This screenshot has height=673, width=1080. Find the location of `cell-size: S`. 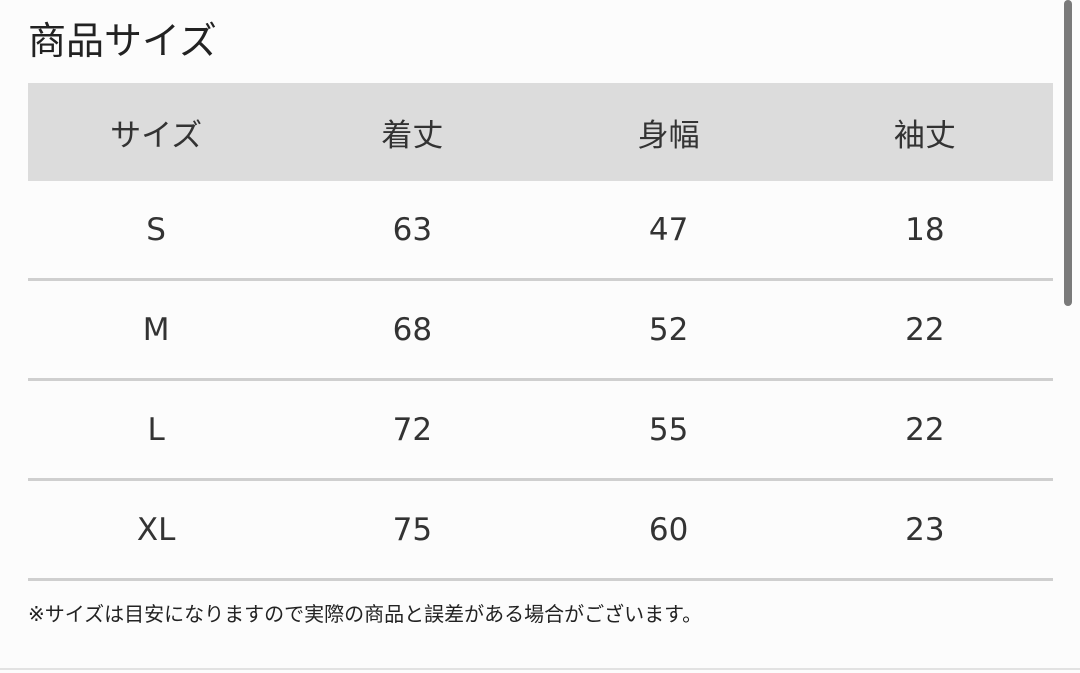

cell-size: S is located at coordinates (156, 229).